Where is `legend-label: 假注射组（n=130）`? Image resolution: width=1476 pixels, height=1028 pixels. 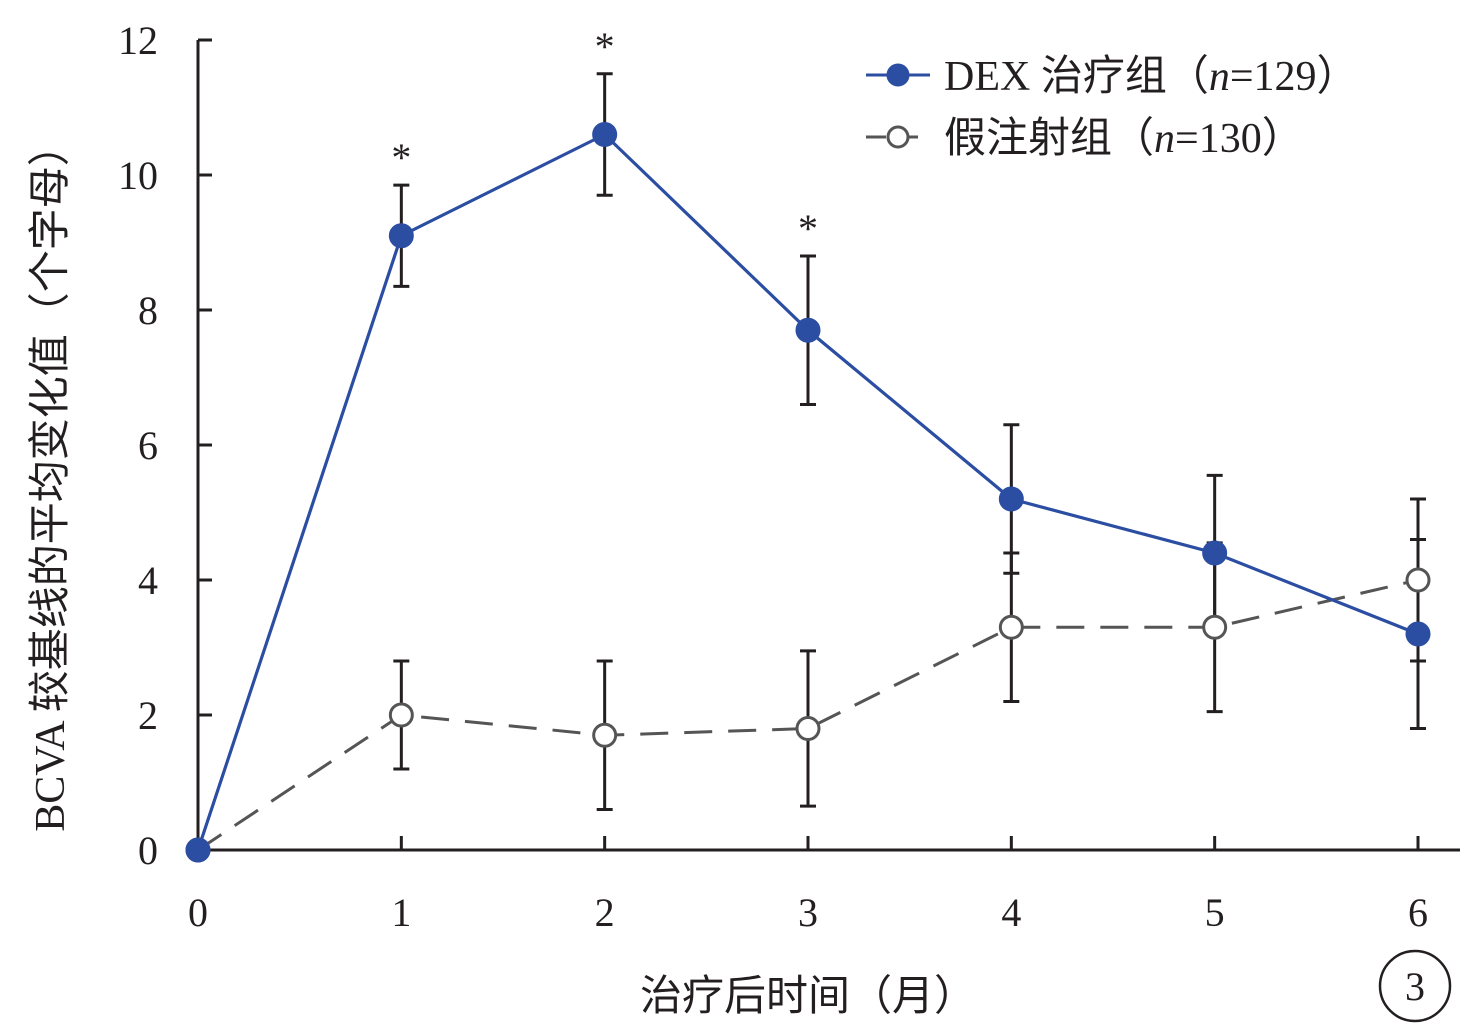
legend-label: 假注射组（n=130） is located at coordinates (1124, 138).